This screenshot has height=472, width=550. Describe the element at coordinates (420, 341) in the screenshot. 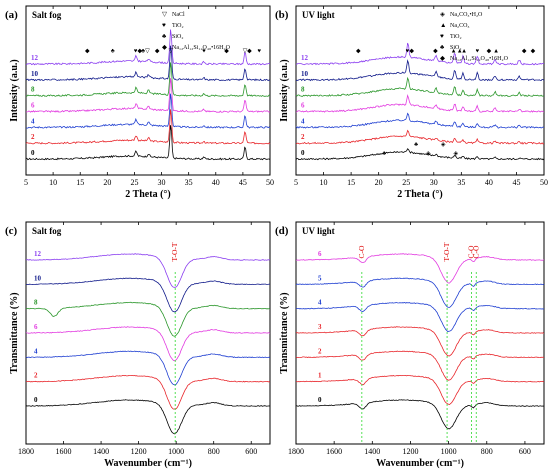

I see `series-3-line` at that location.